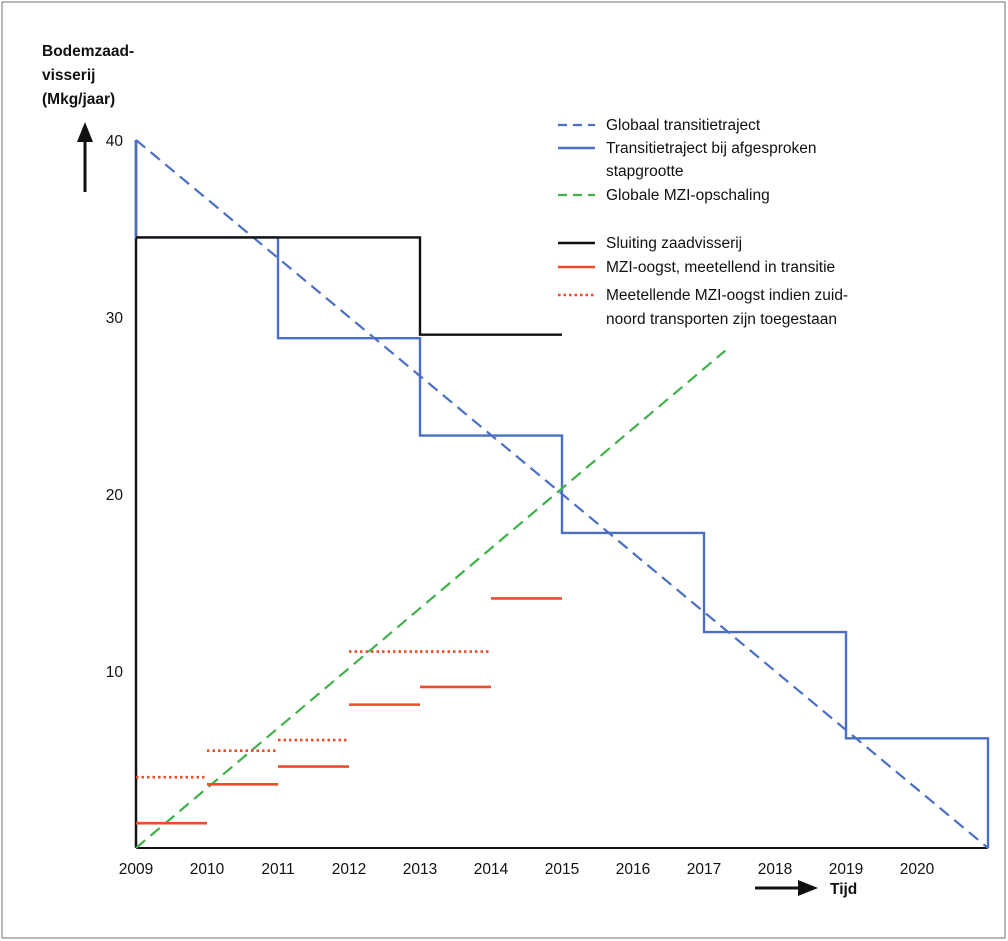 Image resolution: width=1008 pixels, height=941 pixels. Describe the element at coordinates (562, 869) in the screenshot. I see `x-tick-label: 2015` at that location.